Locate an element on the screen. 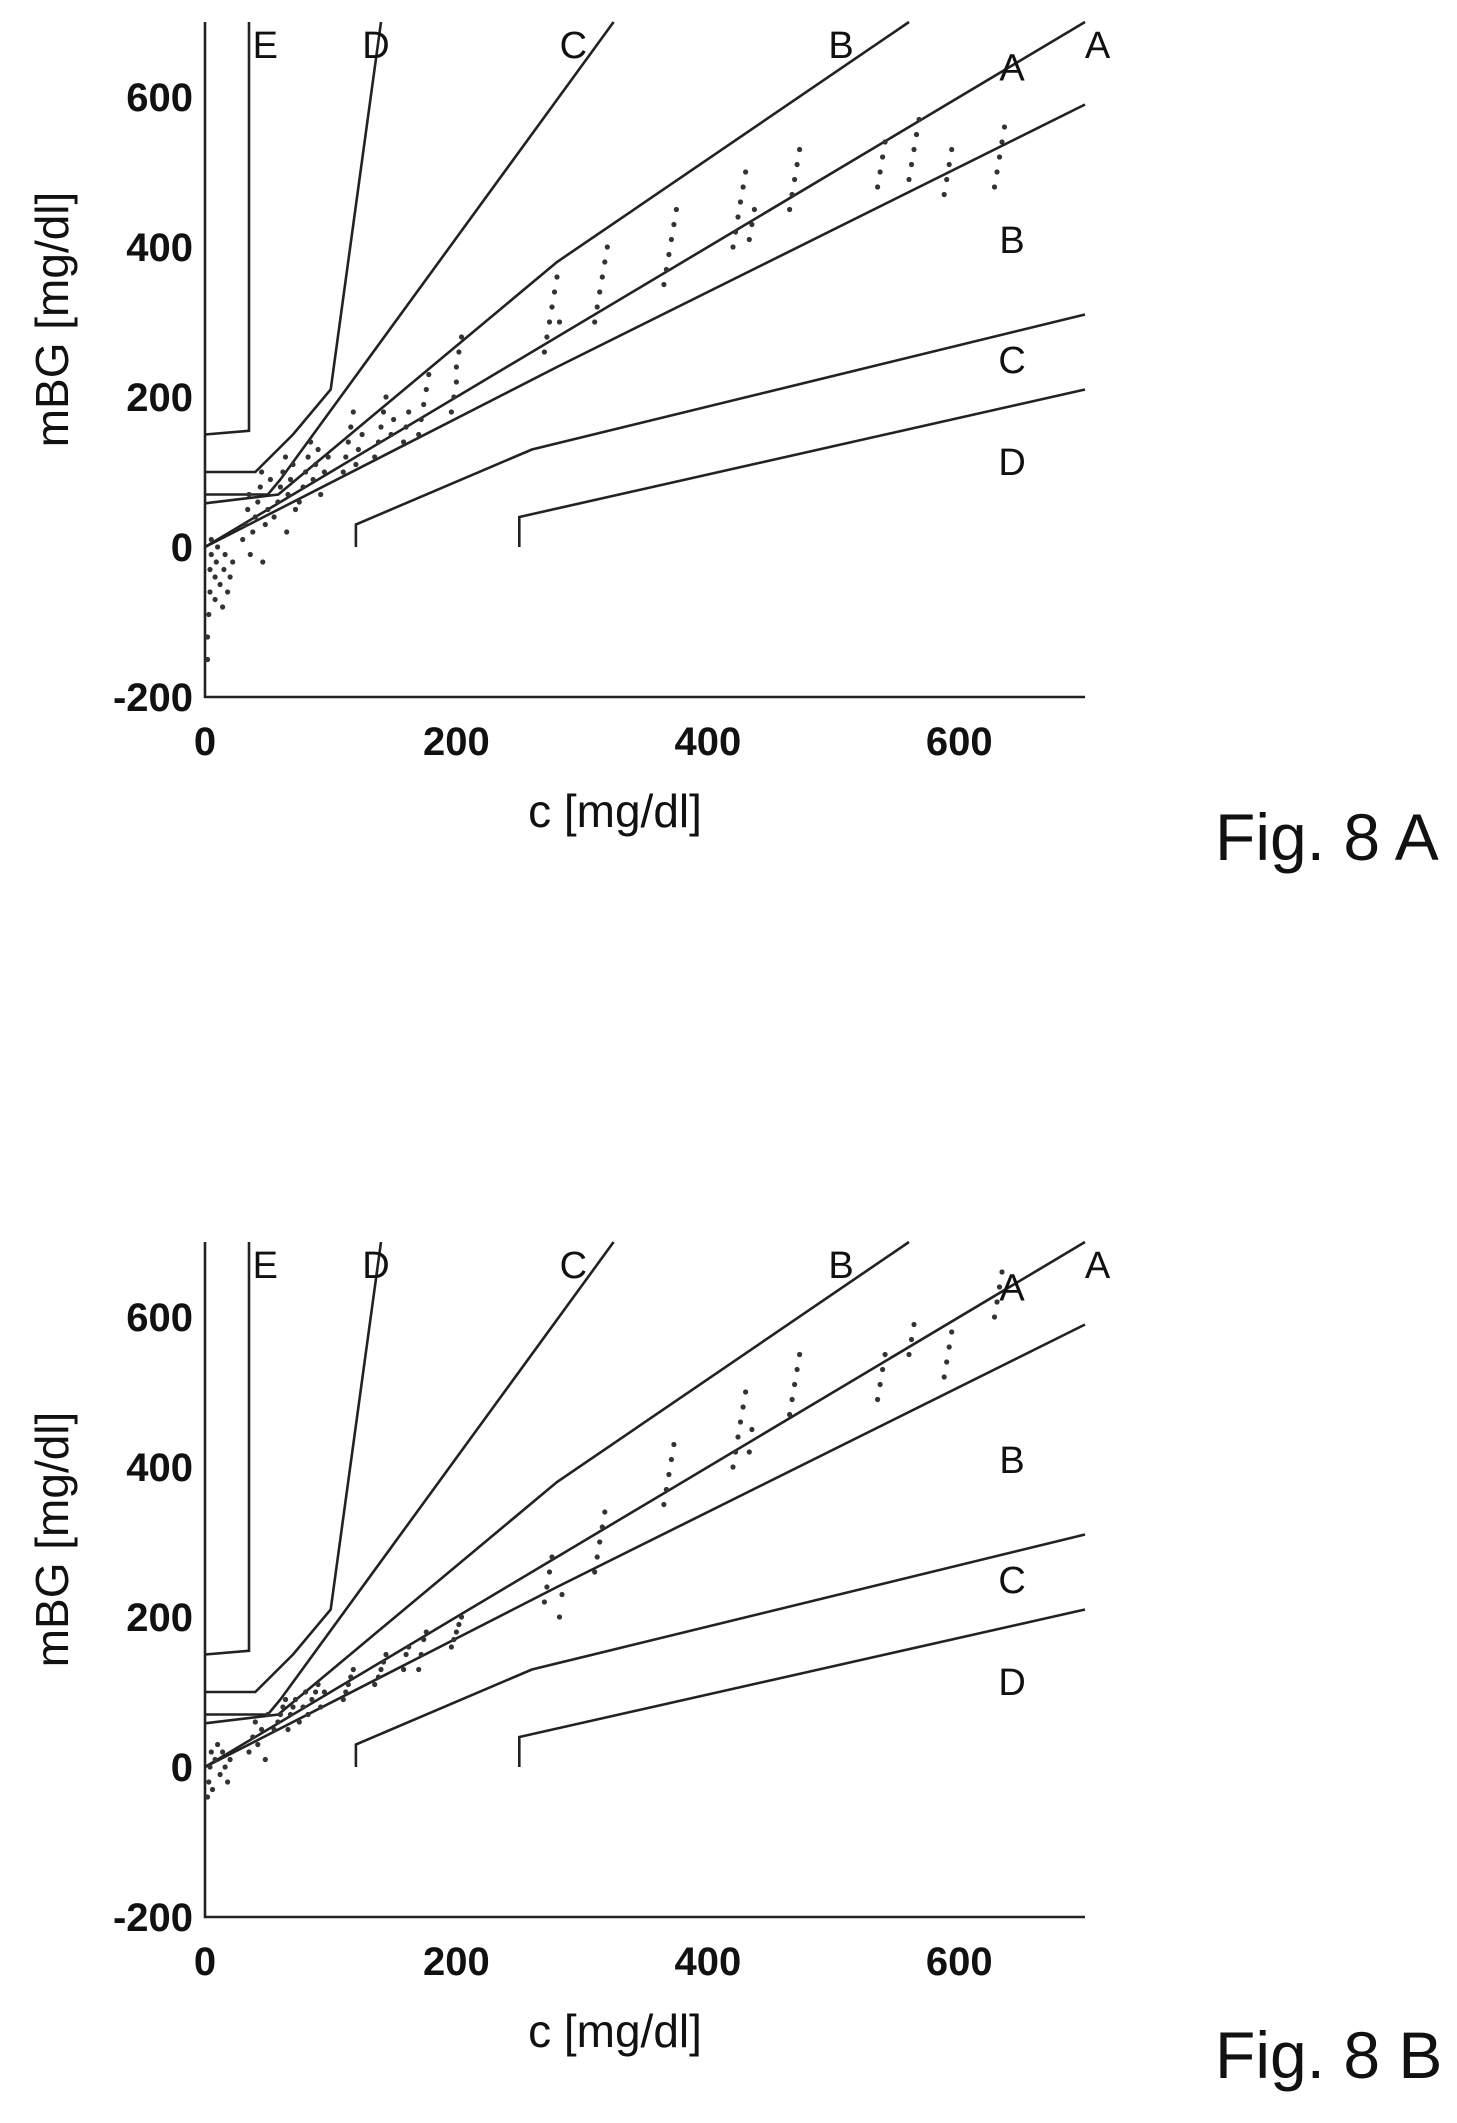 This screenshot has width=1457, height=2123. zone-label-top: C is located at coordinates (573, 46).